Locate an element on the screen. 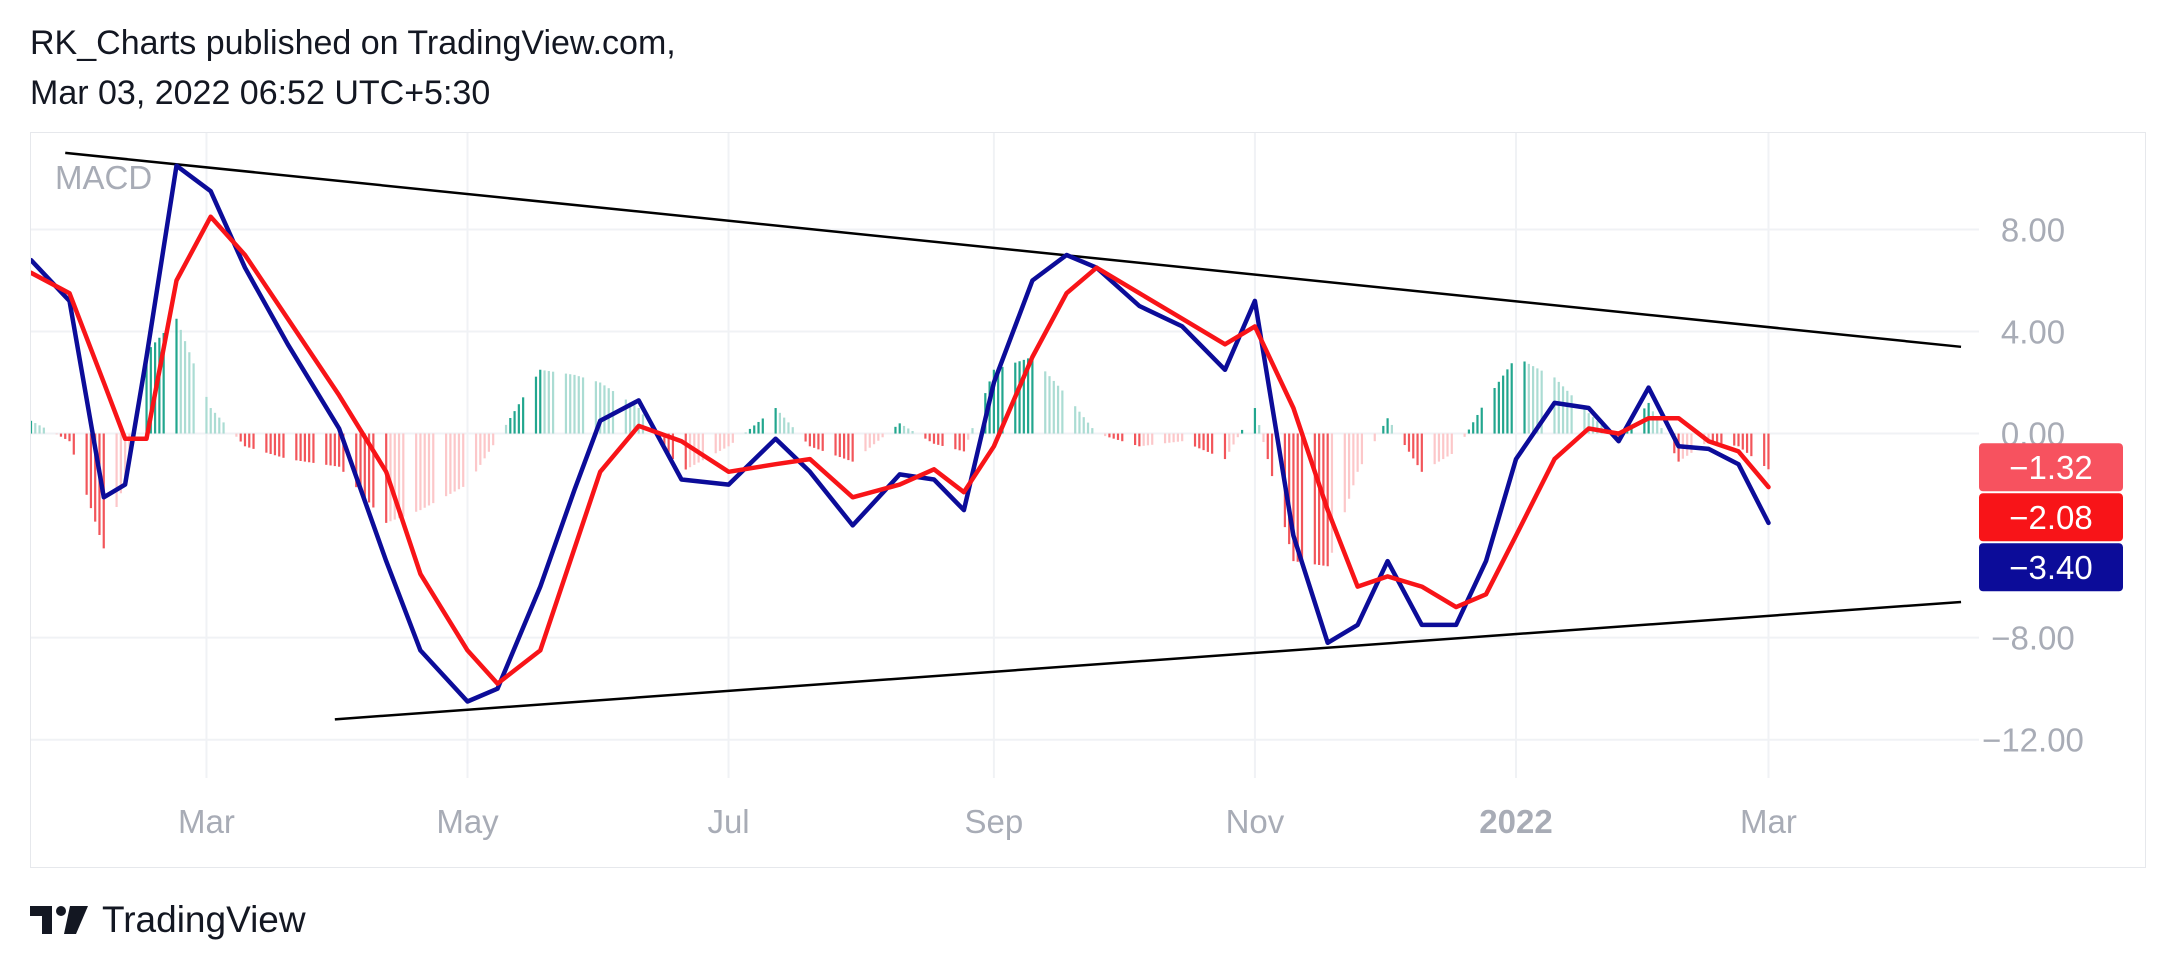 Image resolution: width=2175 pixels, height=972 pixels. tradingview-logo-icon is located at coordinates (59, 920).